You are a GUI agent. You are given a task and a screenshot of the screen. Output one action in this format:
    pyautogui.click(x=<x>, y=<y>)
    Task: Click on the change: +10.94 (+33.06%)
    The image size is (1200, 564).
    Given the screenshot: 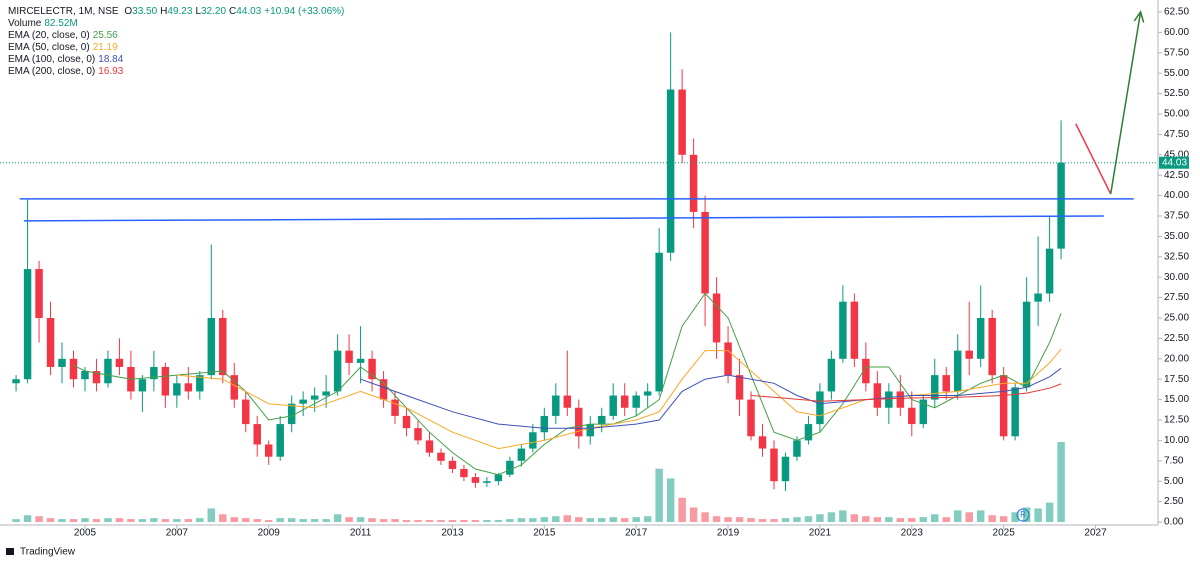 What is the action you would take?
    pyautogui.click(x=304, y=11)
    